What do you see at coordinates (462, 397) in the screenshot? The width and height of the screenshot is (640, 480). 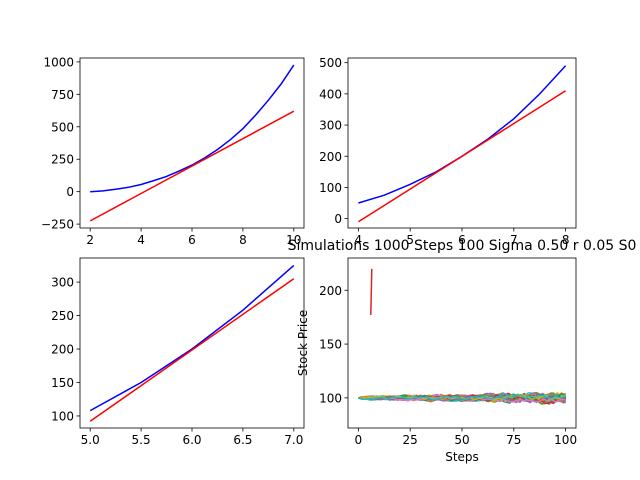 I see `simulation-path` at bounding box center [462, 397].